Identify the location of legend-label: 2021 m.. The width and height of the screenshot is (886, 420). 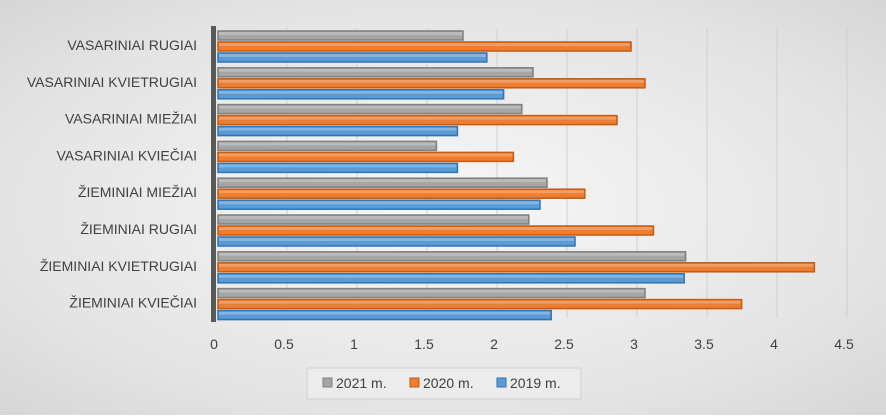
(361, 383).